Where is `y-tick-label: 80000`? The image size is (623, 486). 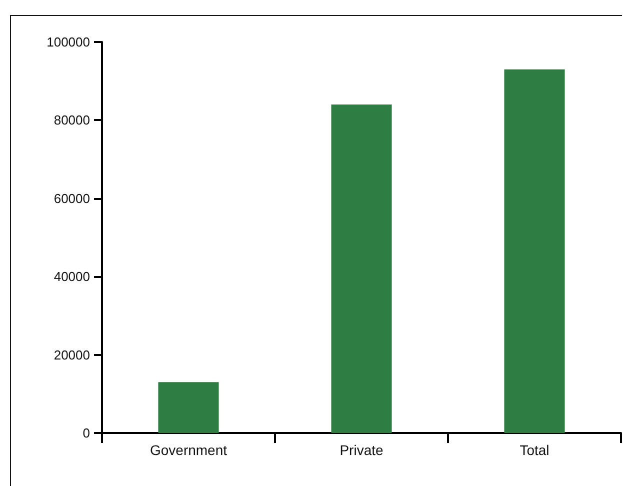 y-tick-label: 80000 is located at coordinates (72, 120).